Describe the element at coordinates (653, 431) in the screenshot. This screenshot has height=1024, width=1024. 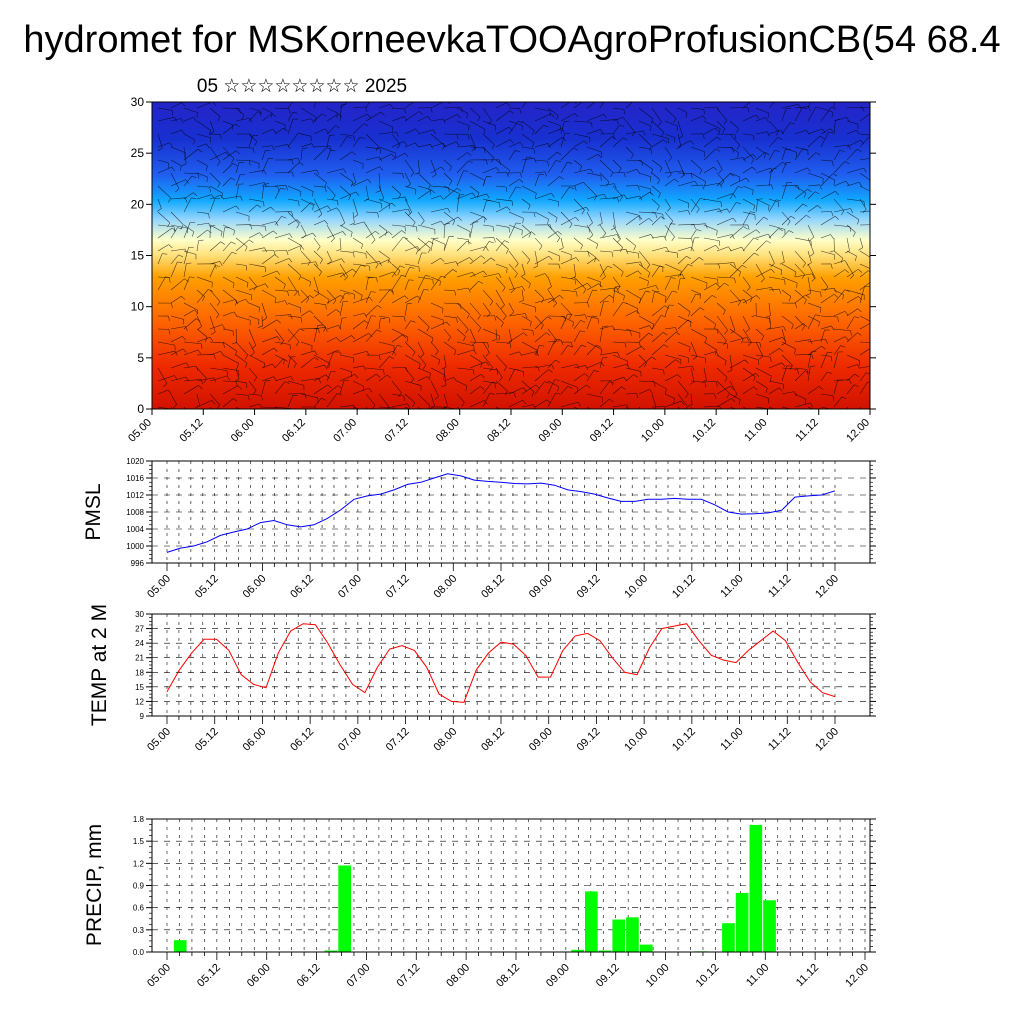
I see `cs-xtick-label: 10.00` at that location.